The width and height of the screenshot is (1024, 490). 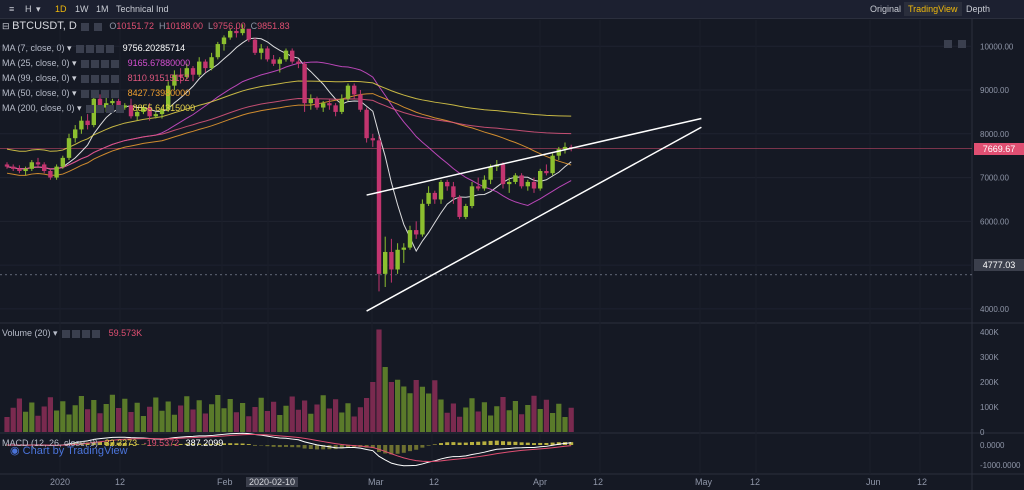 I want to click on interval-1w: 1W, so click(x=82, y=9).